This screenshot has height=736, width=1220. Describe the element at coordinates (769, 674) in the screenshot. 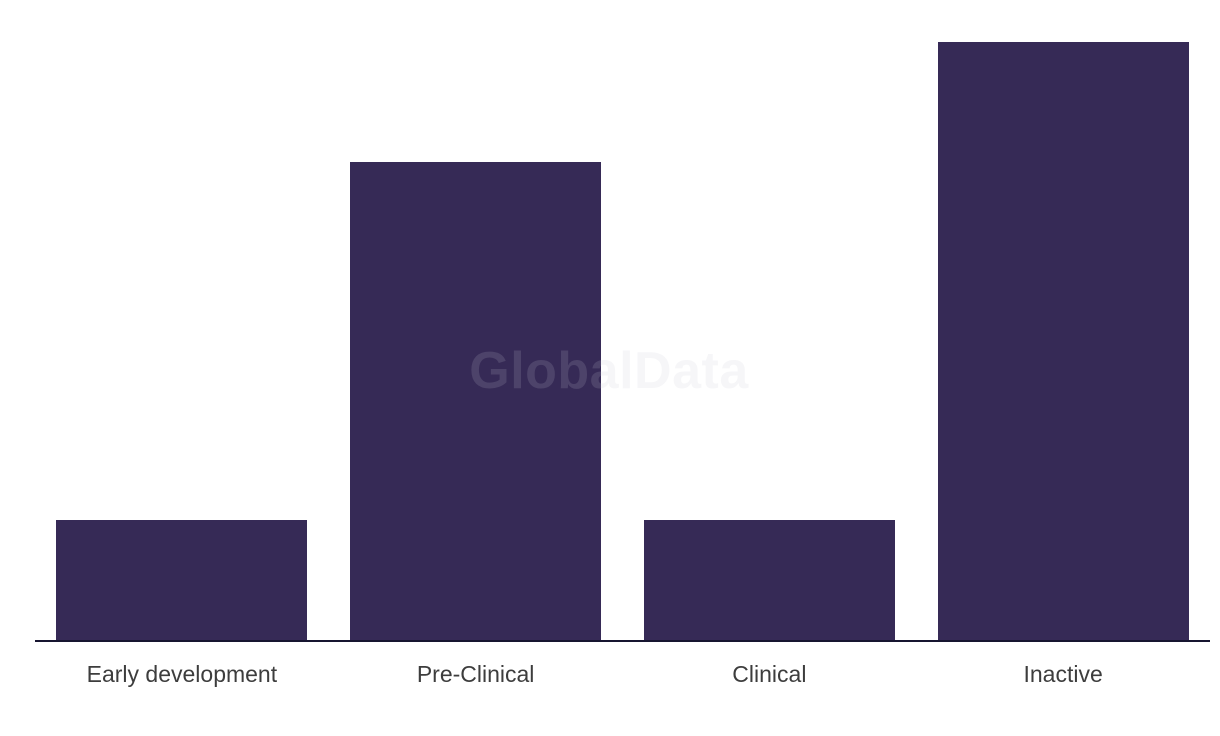

I see `x-axis-label-clinical: Clinical` at that location.